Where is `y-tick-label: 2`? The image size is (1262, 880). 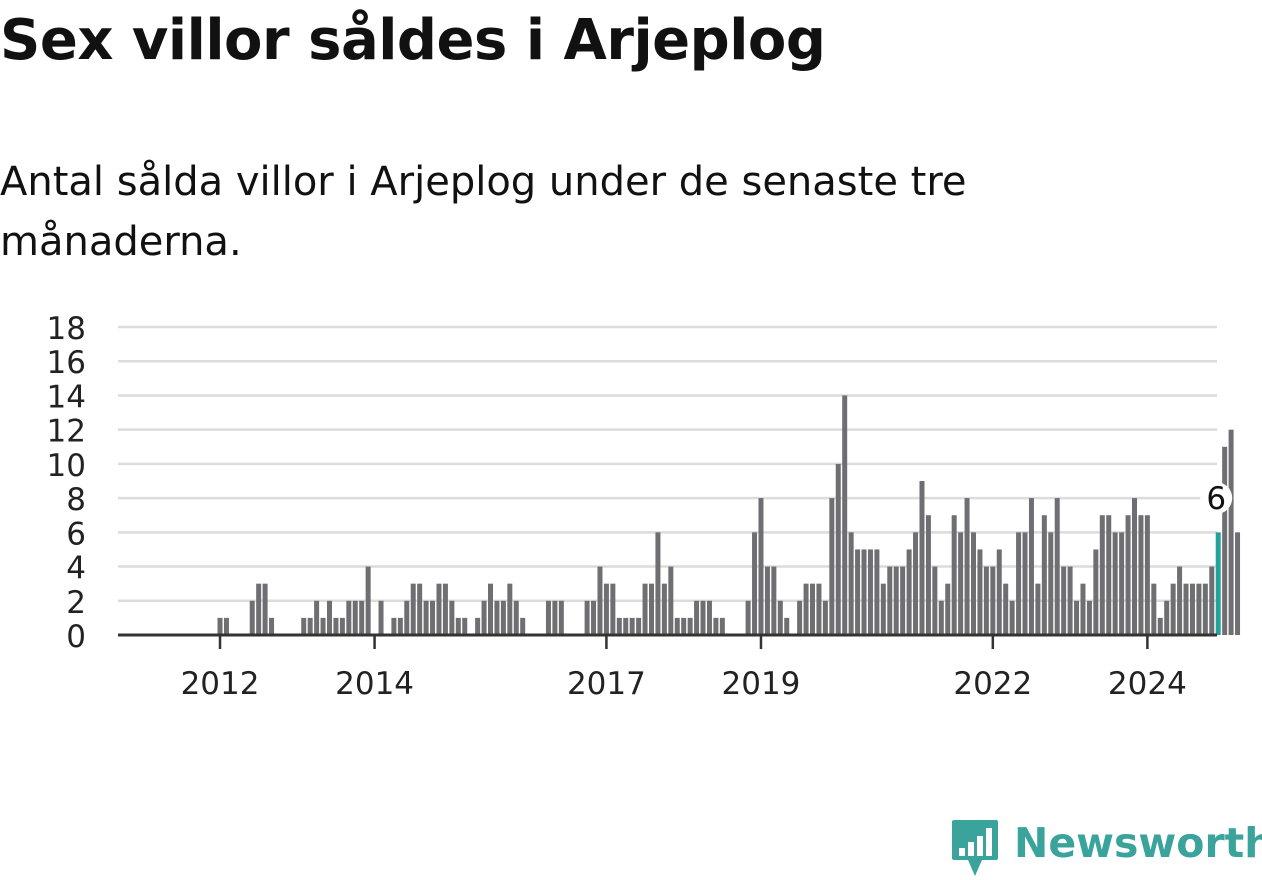
y-tick-label: 2 is located at coordinates (76, 603).